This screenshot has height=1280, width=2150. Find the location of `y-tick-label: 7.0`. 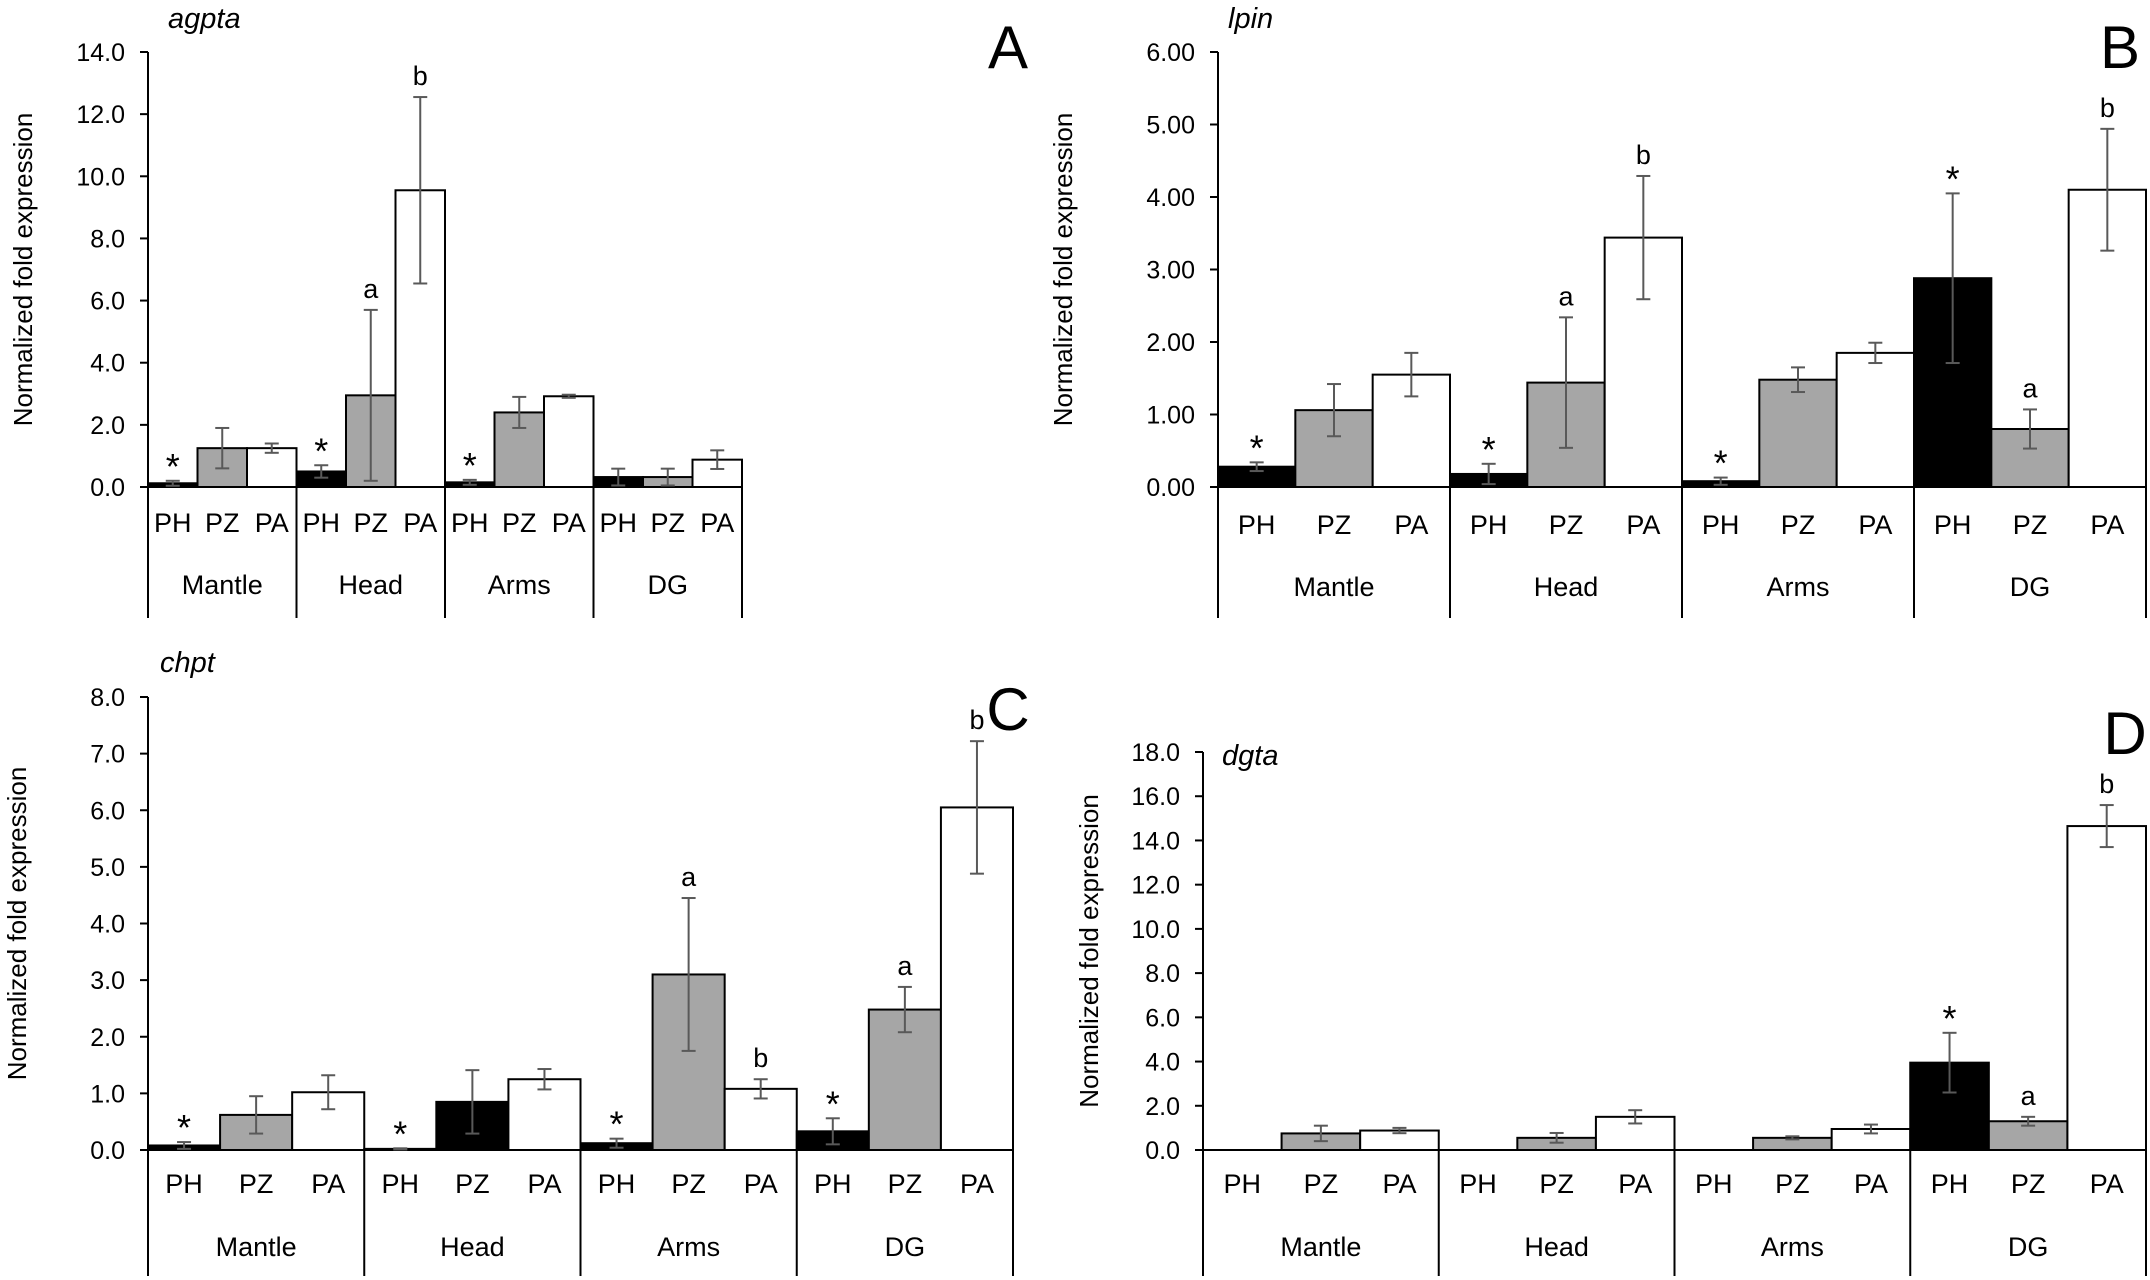

y-tick-label: 7.0 is located at coordinates (107, 755).